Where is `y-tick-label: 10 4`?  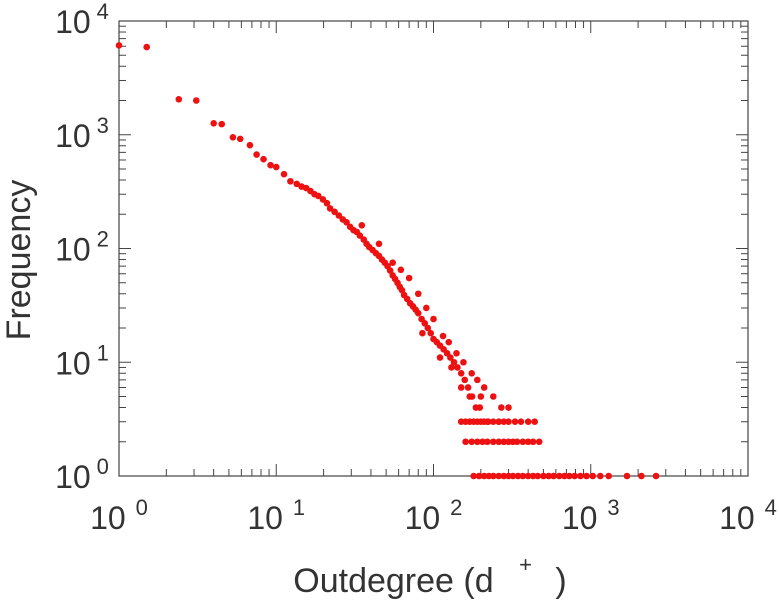
y-tick-label: 10 4 is located at coordinates (82, 20).